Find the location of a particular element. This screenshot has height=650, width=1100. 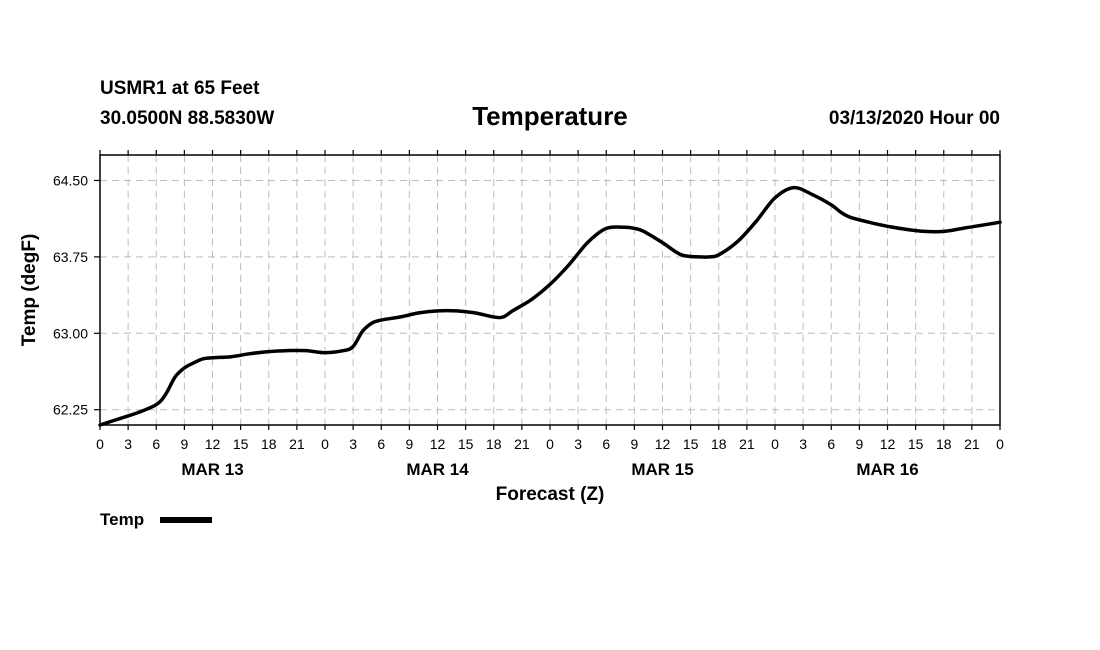

day-label: MAR 16 is located at coordinates (887, 469).